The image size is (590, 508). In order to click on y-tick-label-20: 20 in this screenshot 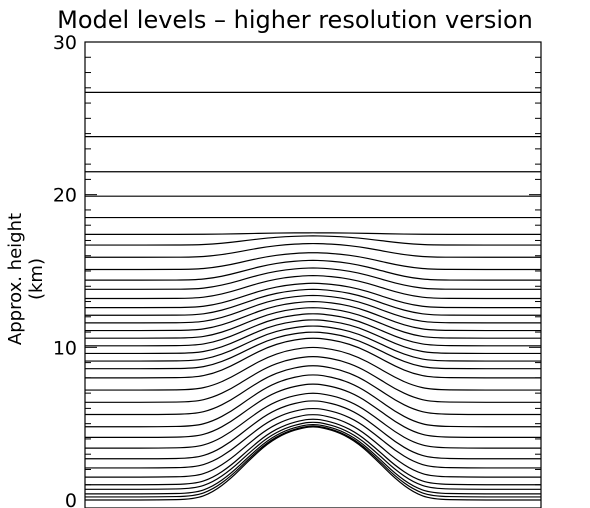, I will do `click(65, 196)`.